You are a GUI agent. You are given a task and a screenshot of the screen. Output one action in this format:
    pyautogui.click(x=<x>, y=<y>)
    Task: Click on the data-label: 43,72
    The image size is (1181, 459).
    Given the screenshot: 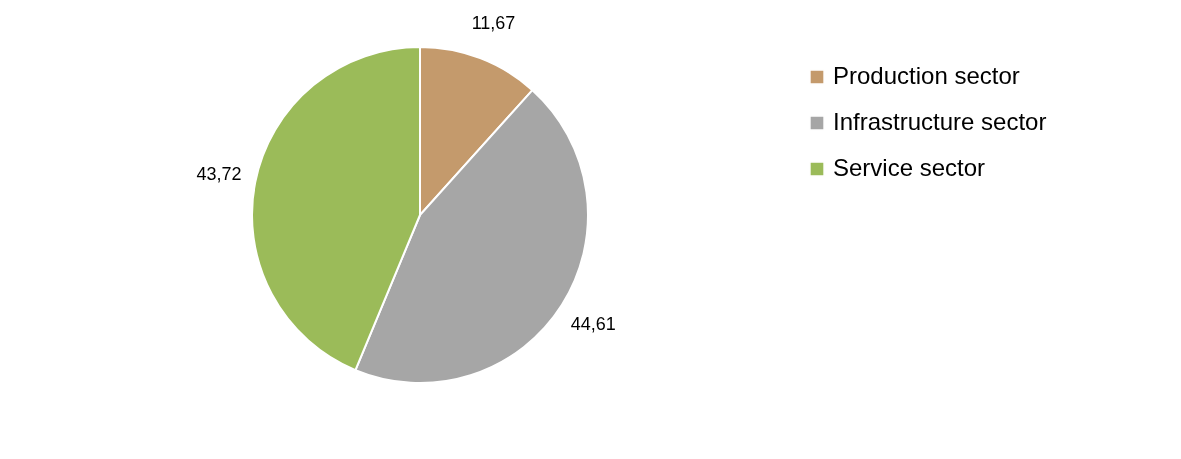 What is the action you would take?
    pyautogui.click(x=219, y=173)
    